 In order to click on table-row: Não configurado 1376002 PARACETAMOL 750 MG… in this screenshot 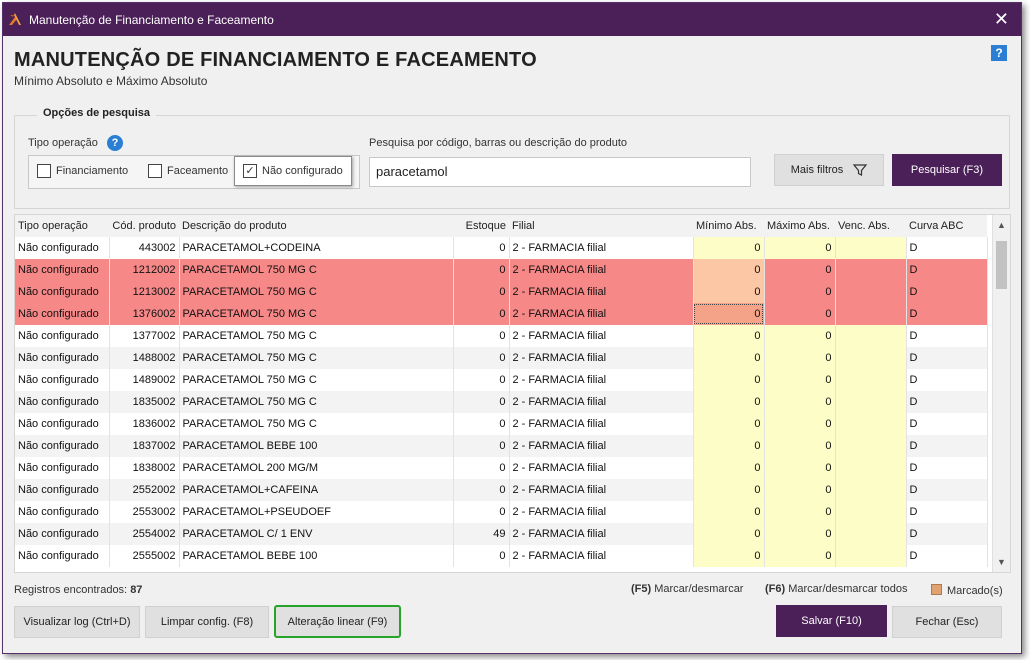, I will do `click(501, 314)`.